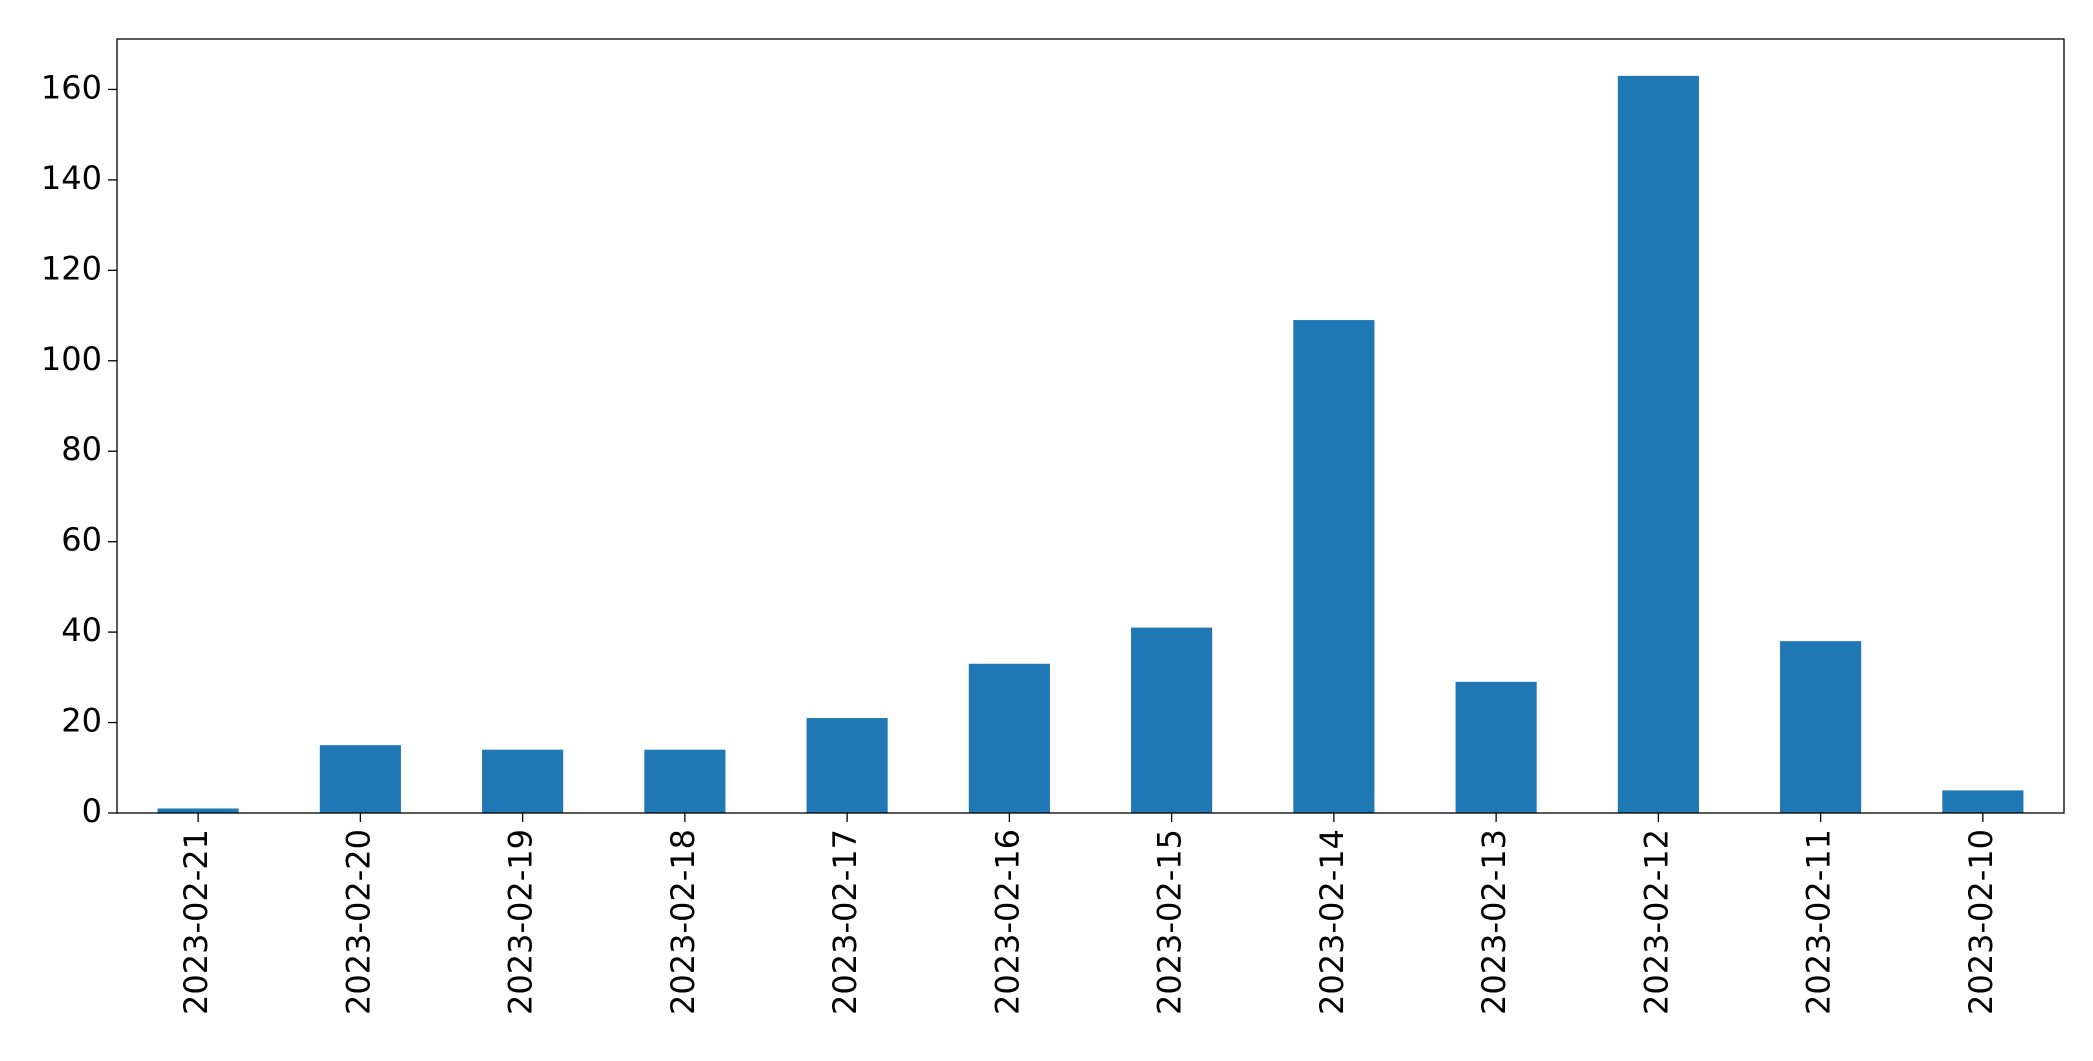 This screenshot has width=2093, height=1061. Describe the element at coordinates (1332, 922) in the screenshot. I see `x-tick-label: 2023-02-14` at that location.